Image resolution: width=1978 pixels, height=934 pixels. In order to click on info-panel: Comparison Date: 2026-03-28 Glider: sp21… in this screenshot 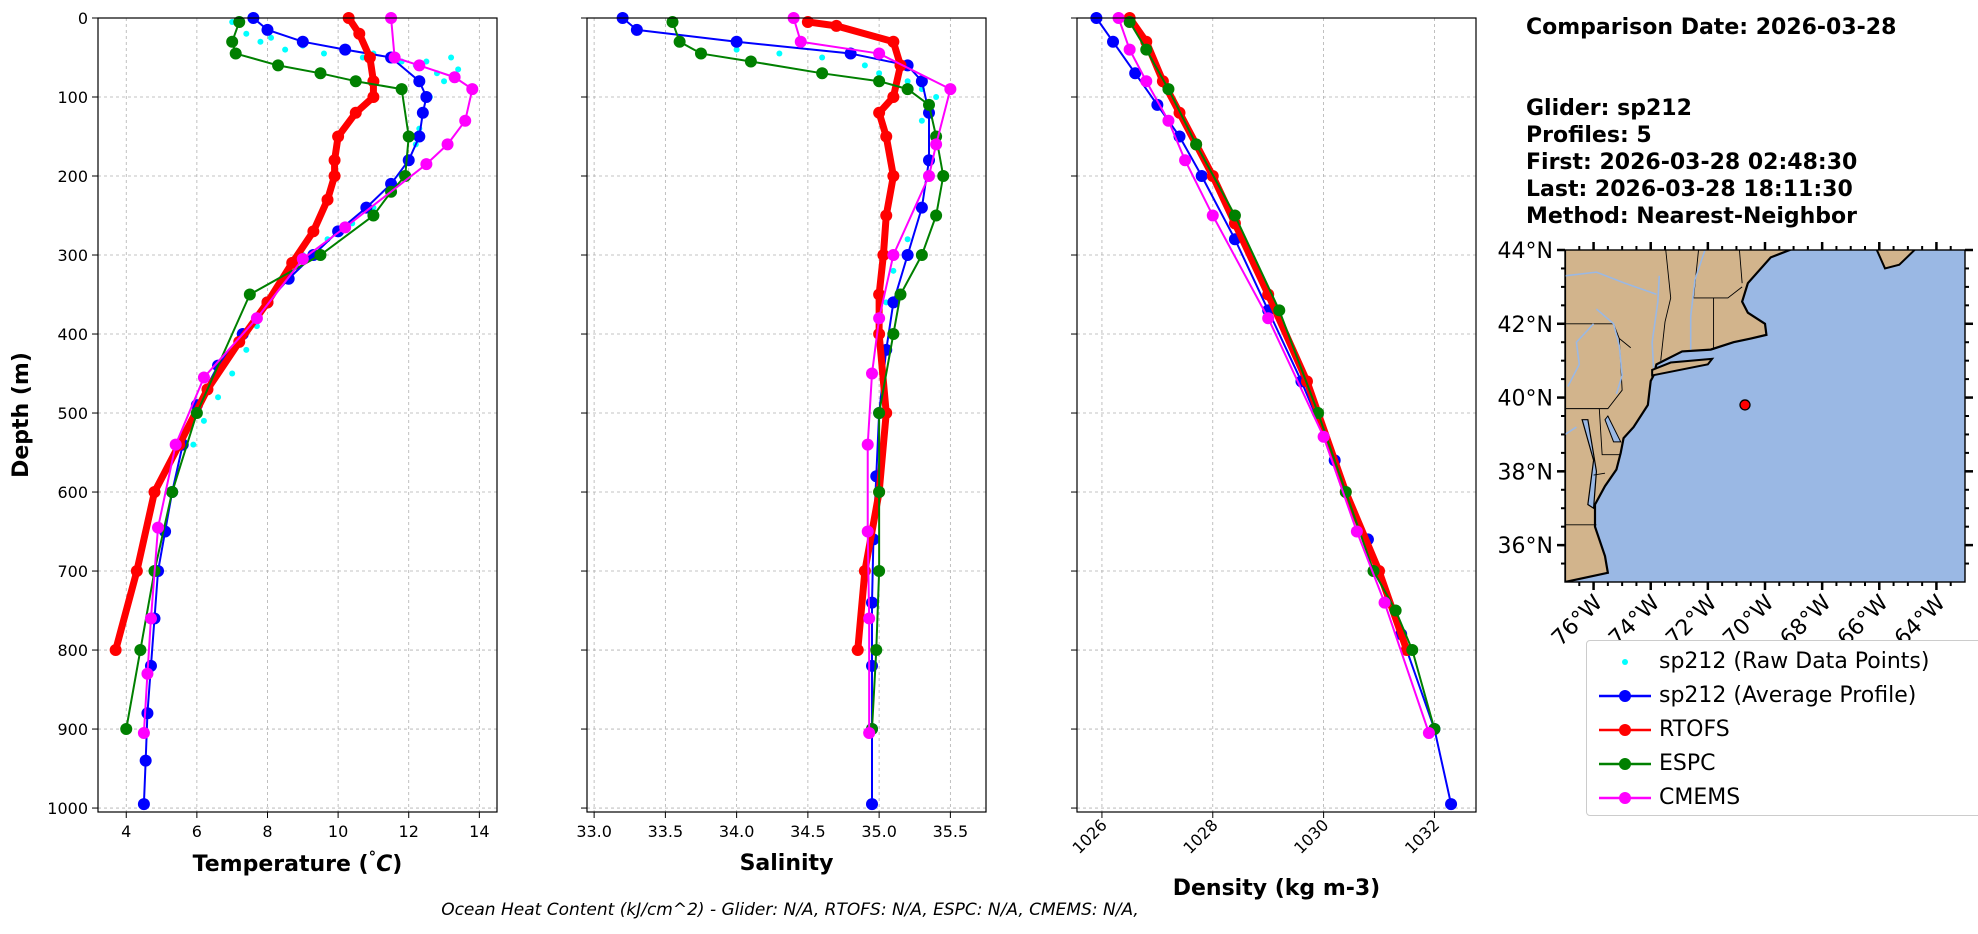, I will do `click(1711, 122)`.